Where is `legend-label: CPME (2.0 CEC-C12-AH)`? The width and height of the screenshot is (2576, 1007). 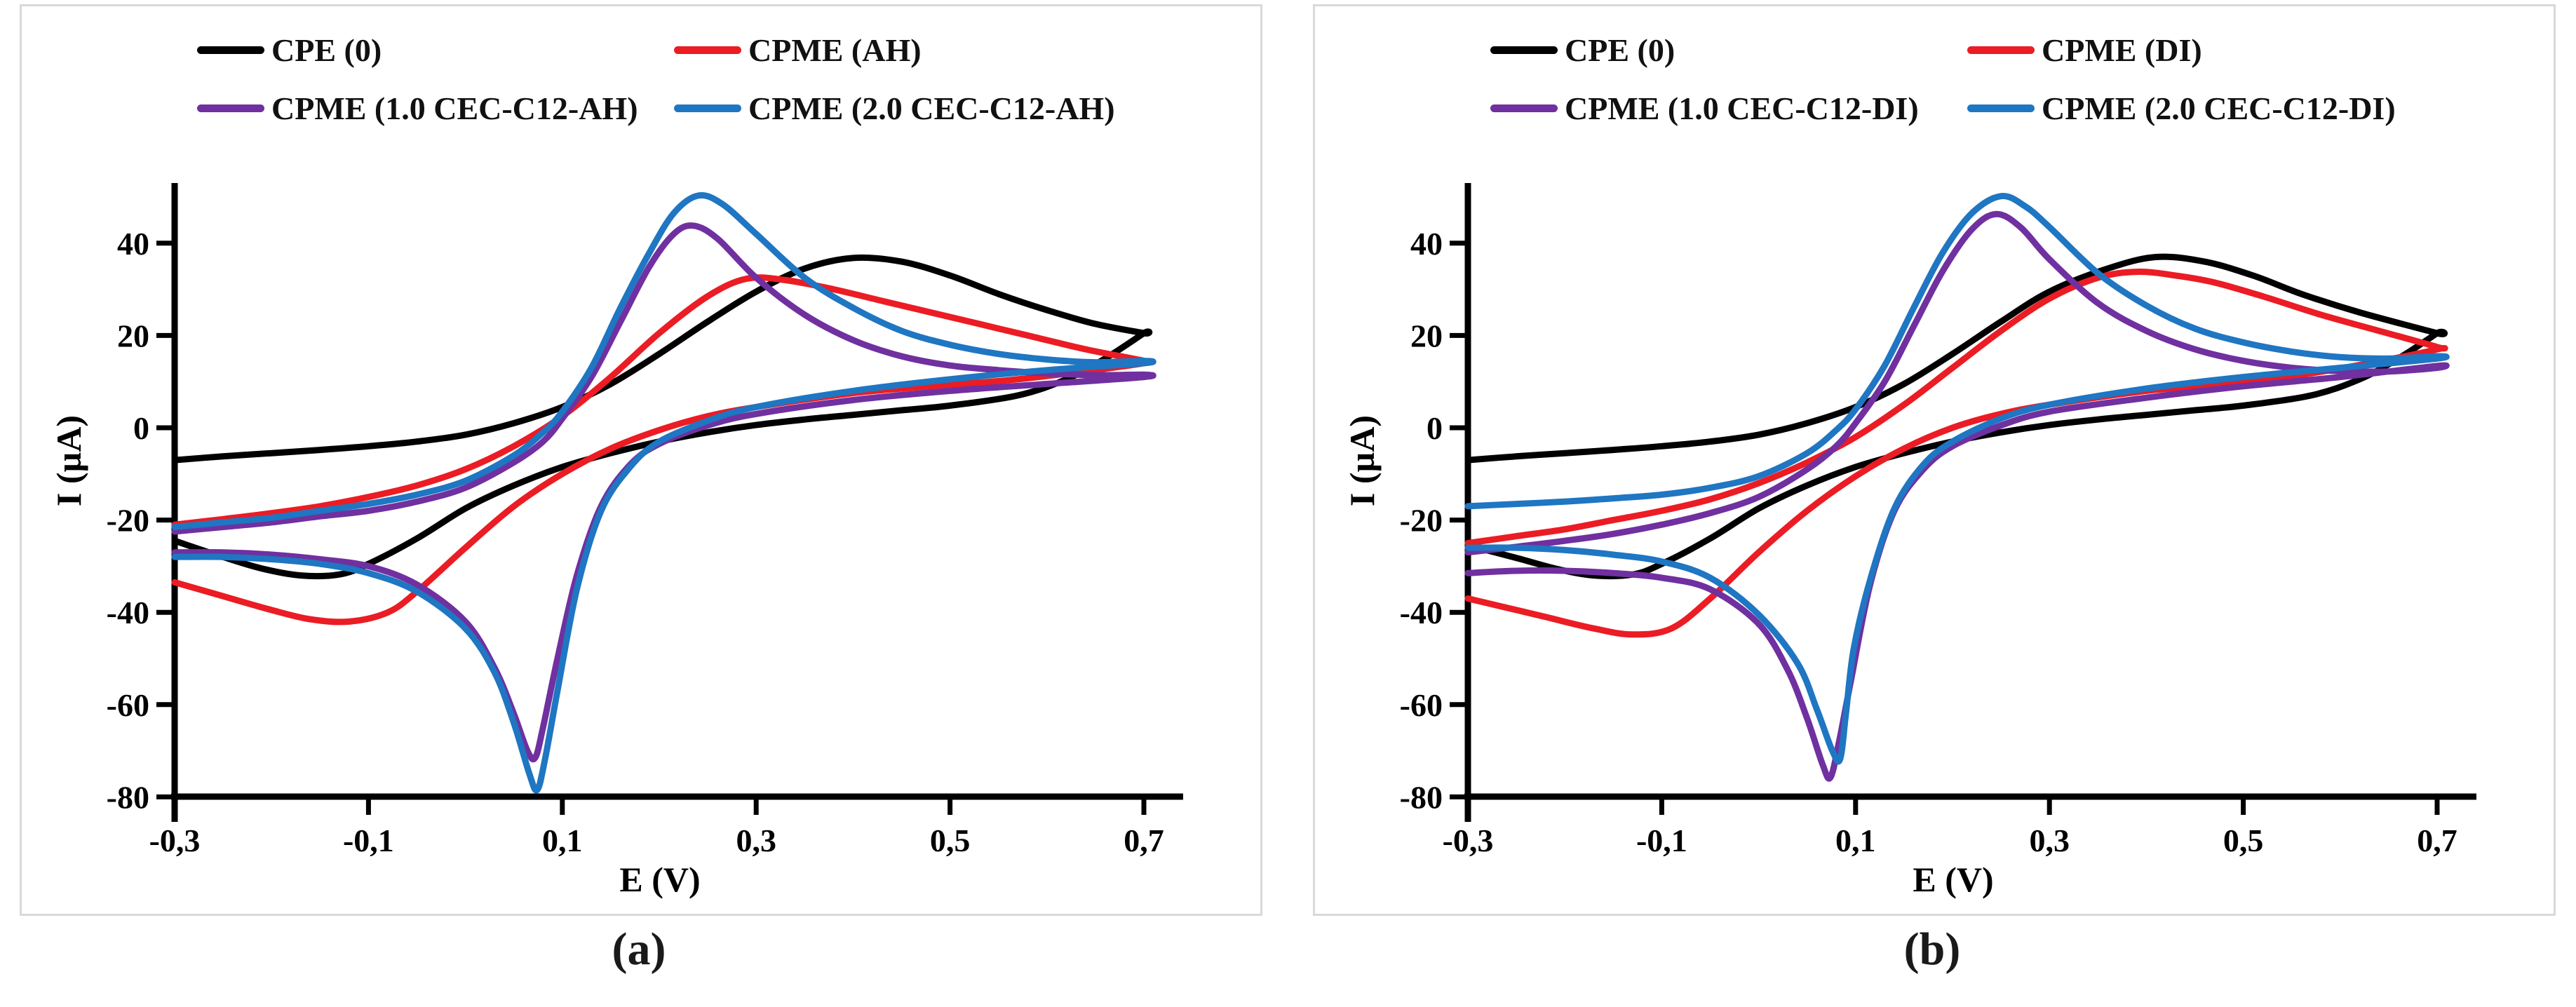 legend-label: CPME (2.0 CEC-C12-AH) is located at coordinates (931, 108).